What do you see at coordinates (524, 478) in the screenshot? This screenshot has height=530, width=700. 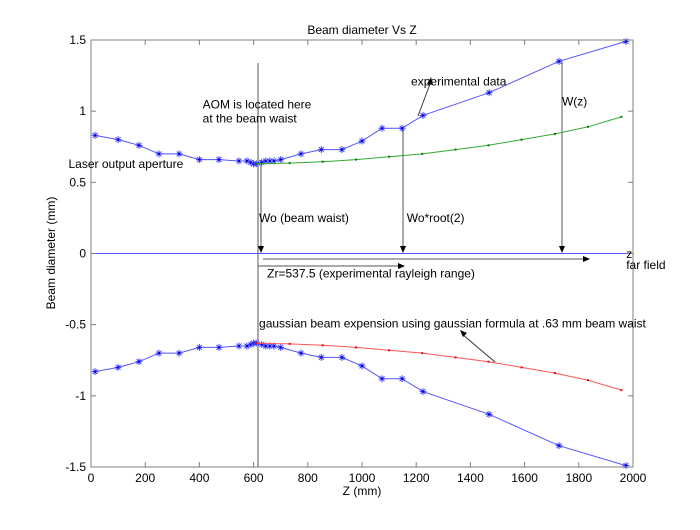 I see `x-tick-label: 1600` at bounding box center [524, 478].